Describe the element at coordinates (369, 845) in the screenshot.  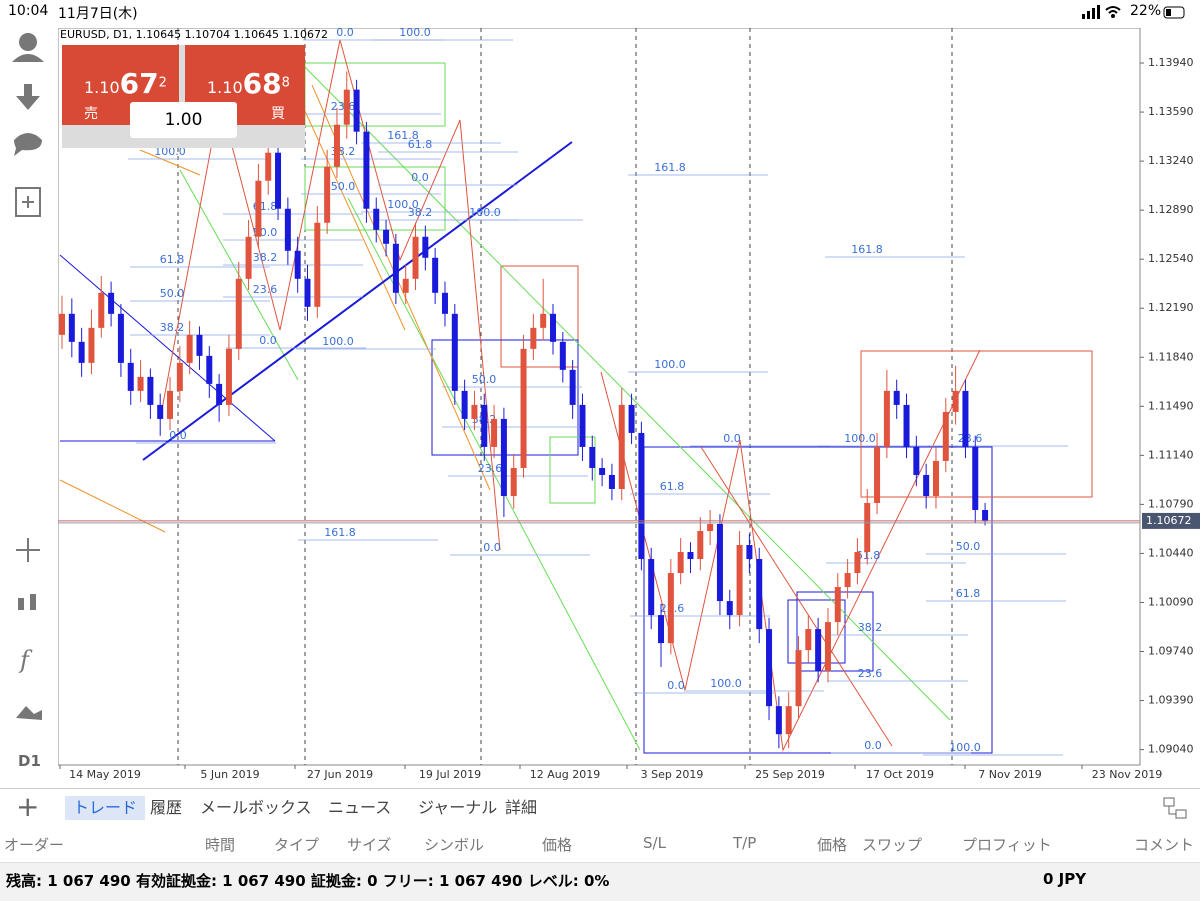
I see `column-header: サイズ` at that location.